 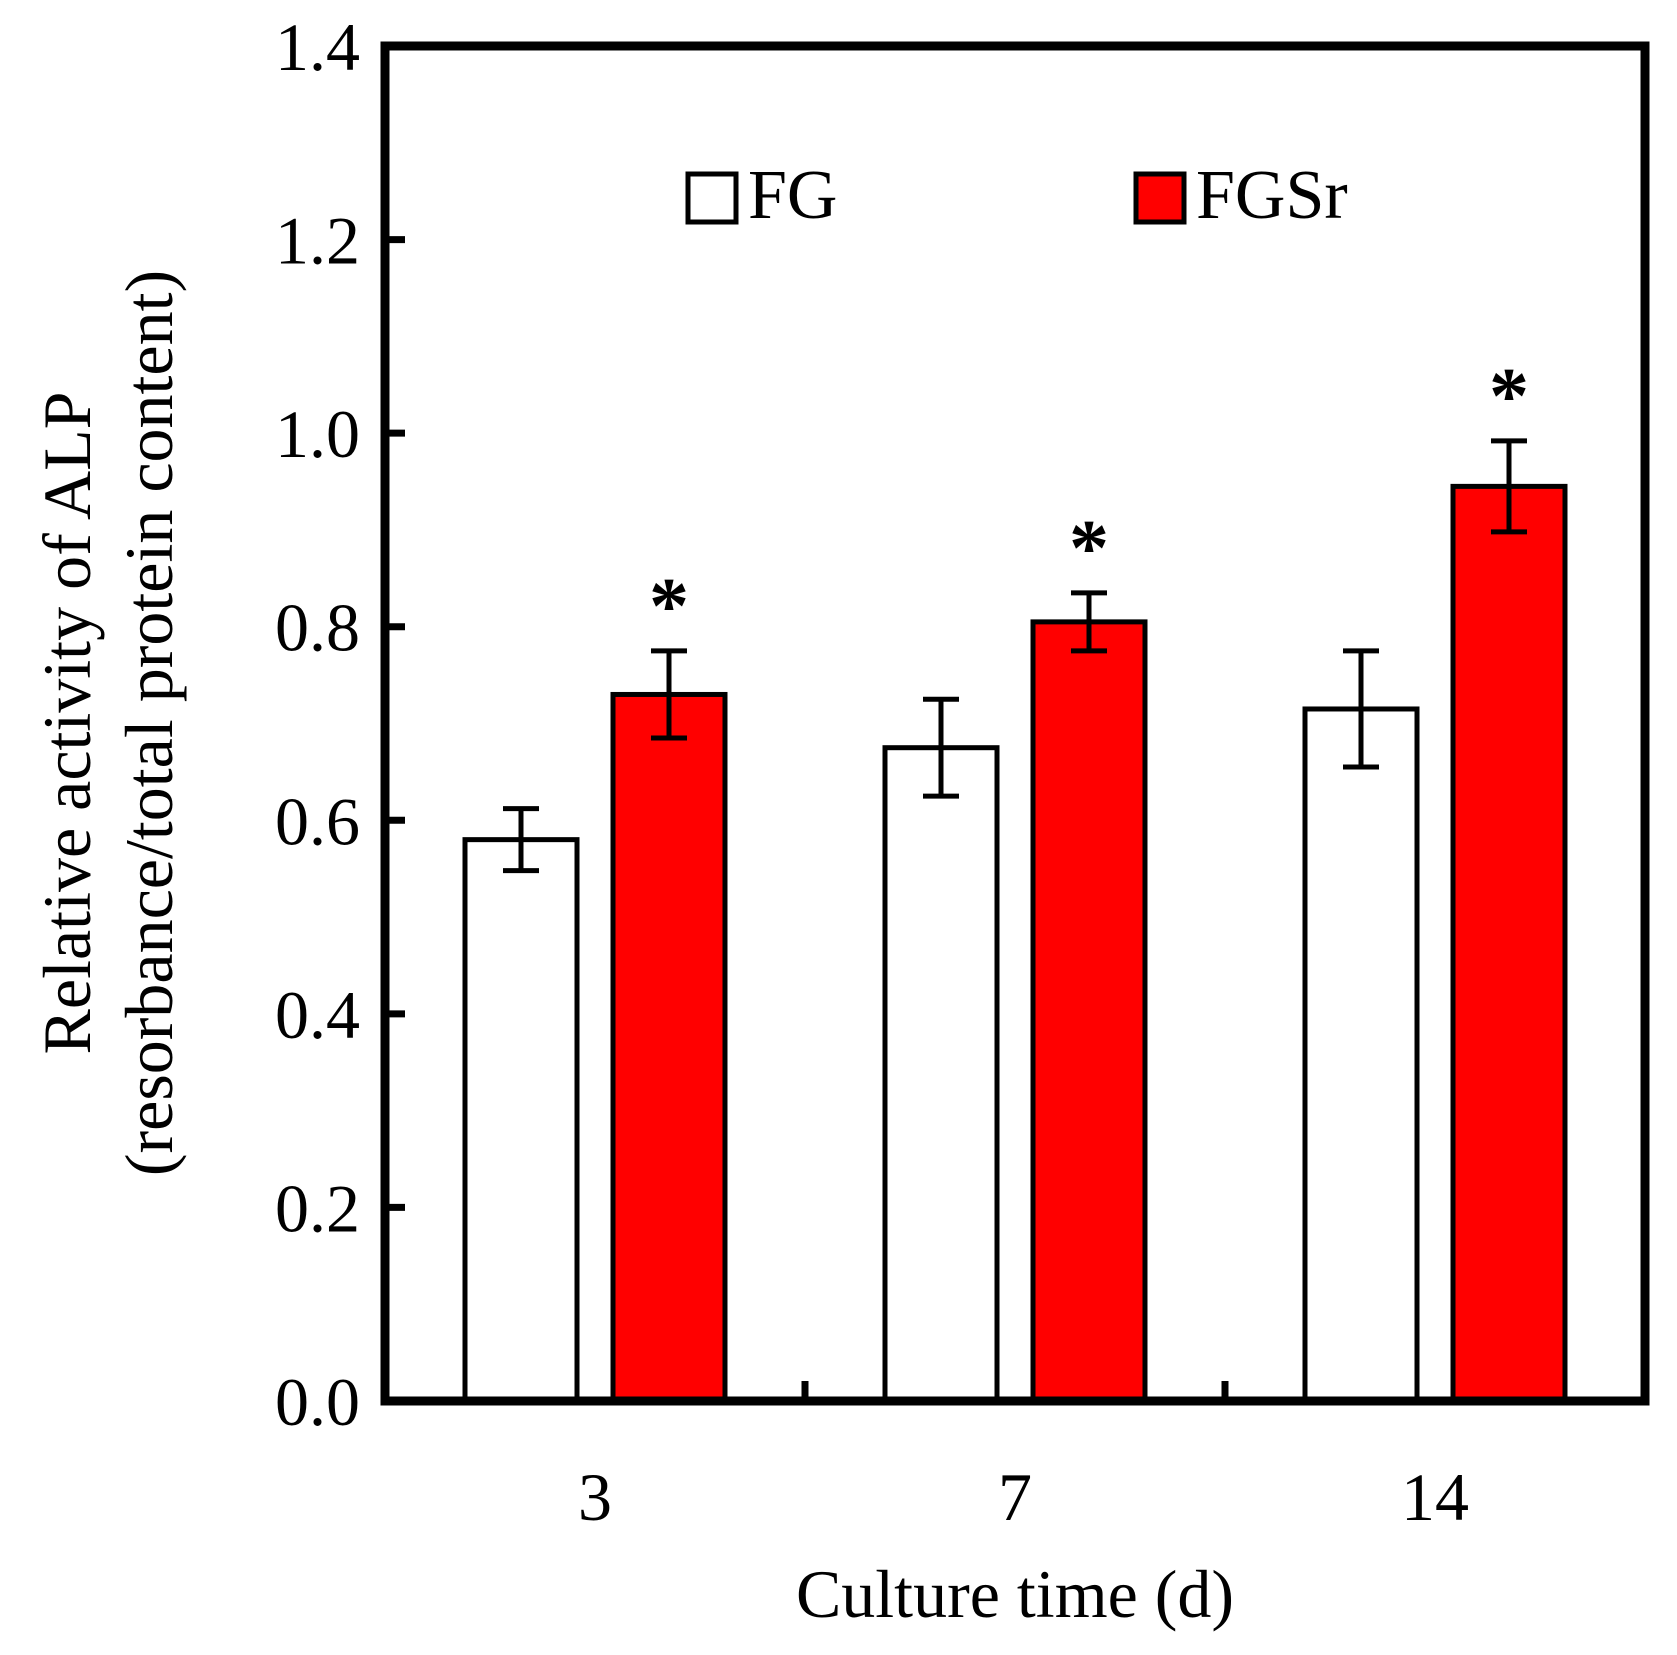 I want to click on legend-label-fg: FG, so click(x=792, y=195).